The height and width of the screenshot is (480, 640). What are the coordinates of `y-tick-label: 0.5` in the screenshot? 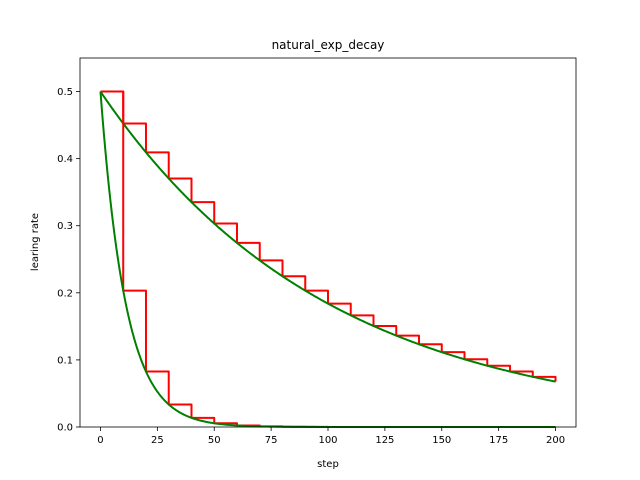 It's located at (65, 92).